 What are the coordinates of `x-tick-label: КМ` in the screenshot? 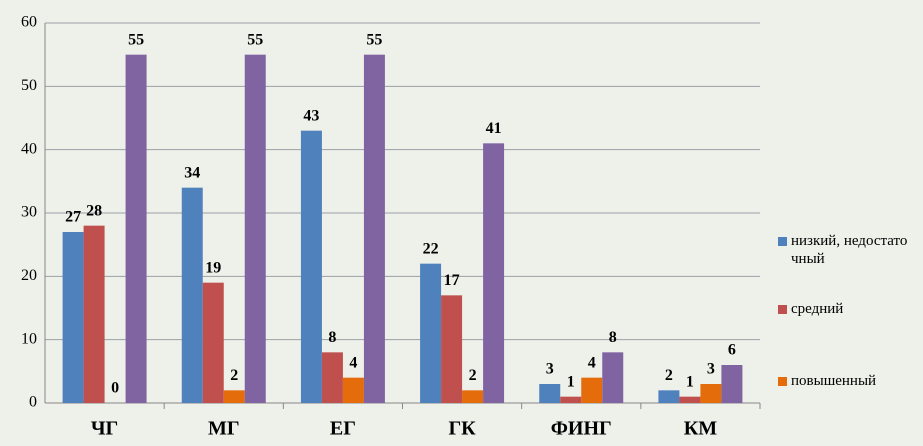 It's located at (701, 429).